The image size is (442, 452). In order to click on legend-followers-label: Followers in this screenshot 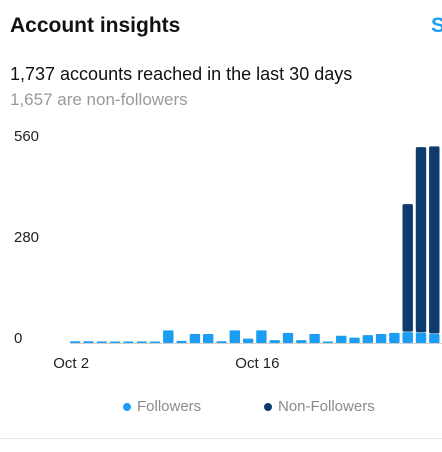, I will do `click(169, 406)`.